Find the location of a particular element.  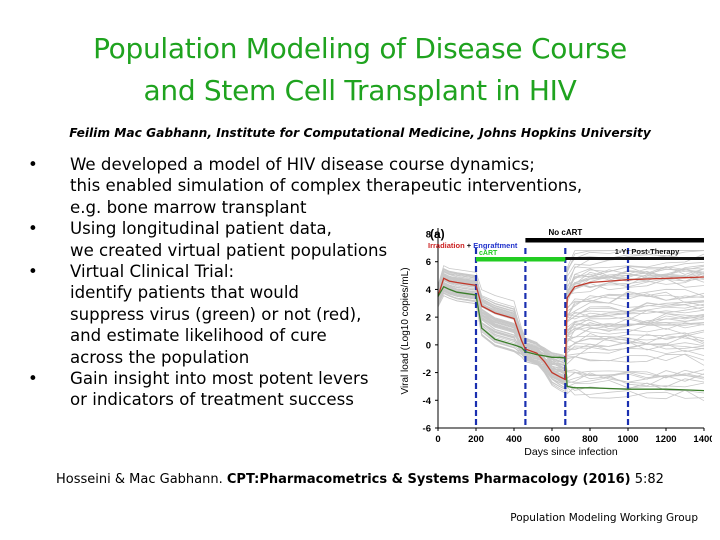

bullet-line: we created virtual patient populations is located at coordinates (229, 250).